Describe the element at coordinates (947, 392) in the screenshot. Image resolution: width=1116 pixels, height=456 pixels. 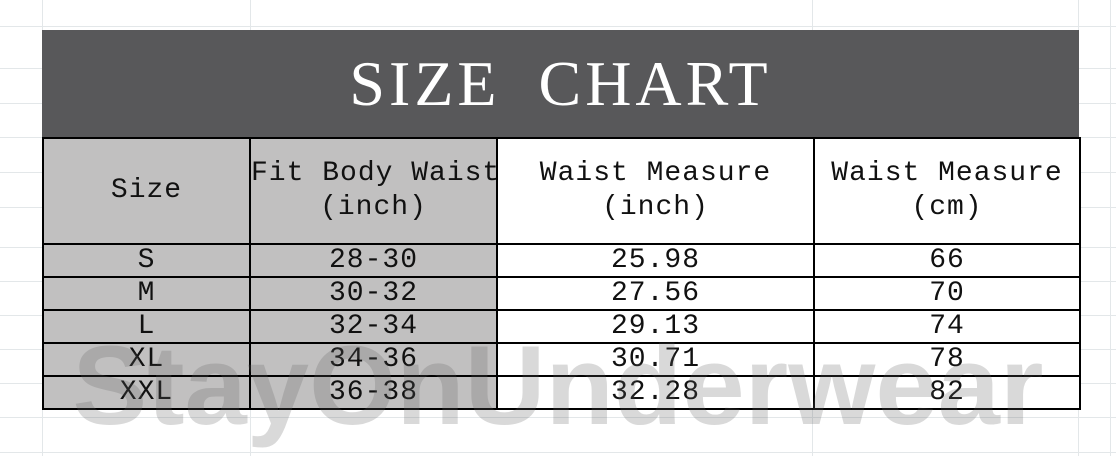
I see `table-cell: 82` at that location.